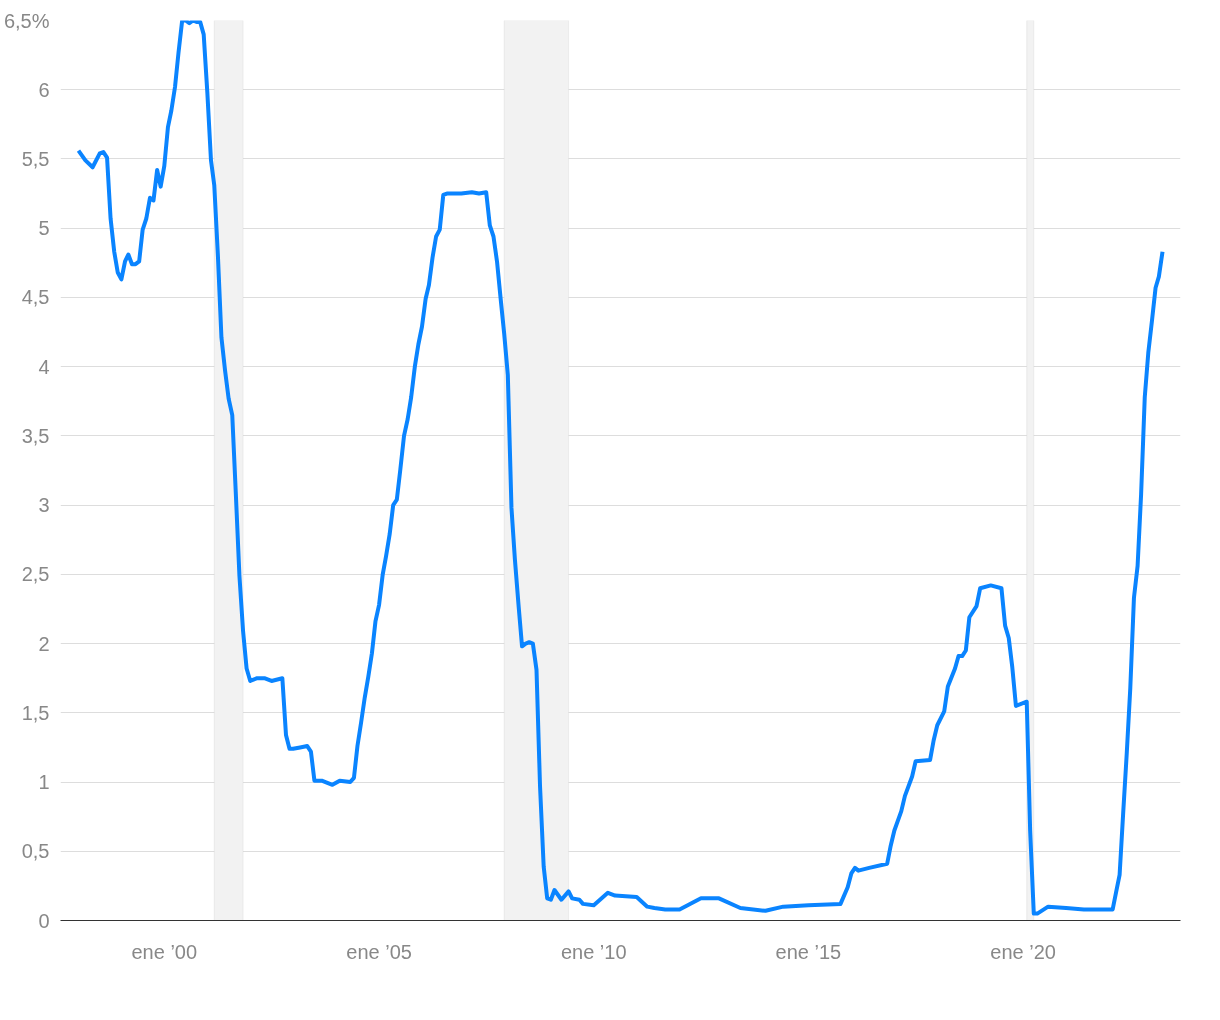 The image size is (1220, 1020). Describe the element at coordinates (44, 366) in the screenshot. I see `y-tick-label: 4` at that location.